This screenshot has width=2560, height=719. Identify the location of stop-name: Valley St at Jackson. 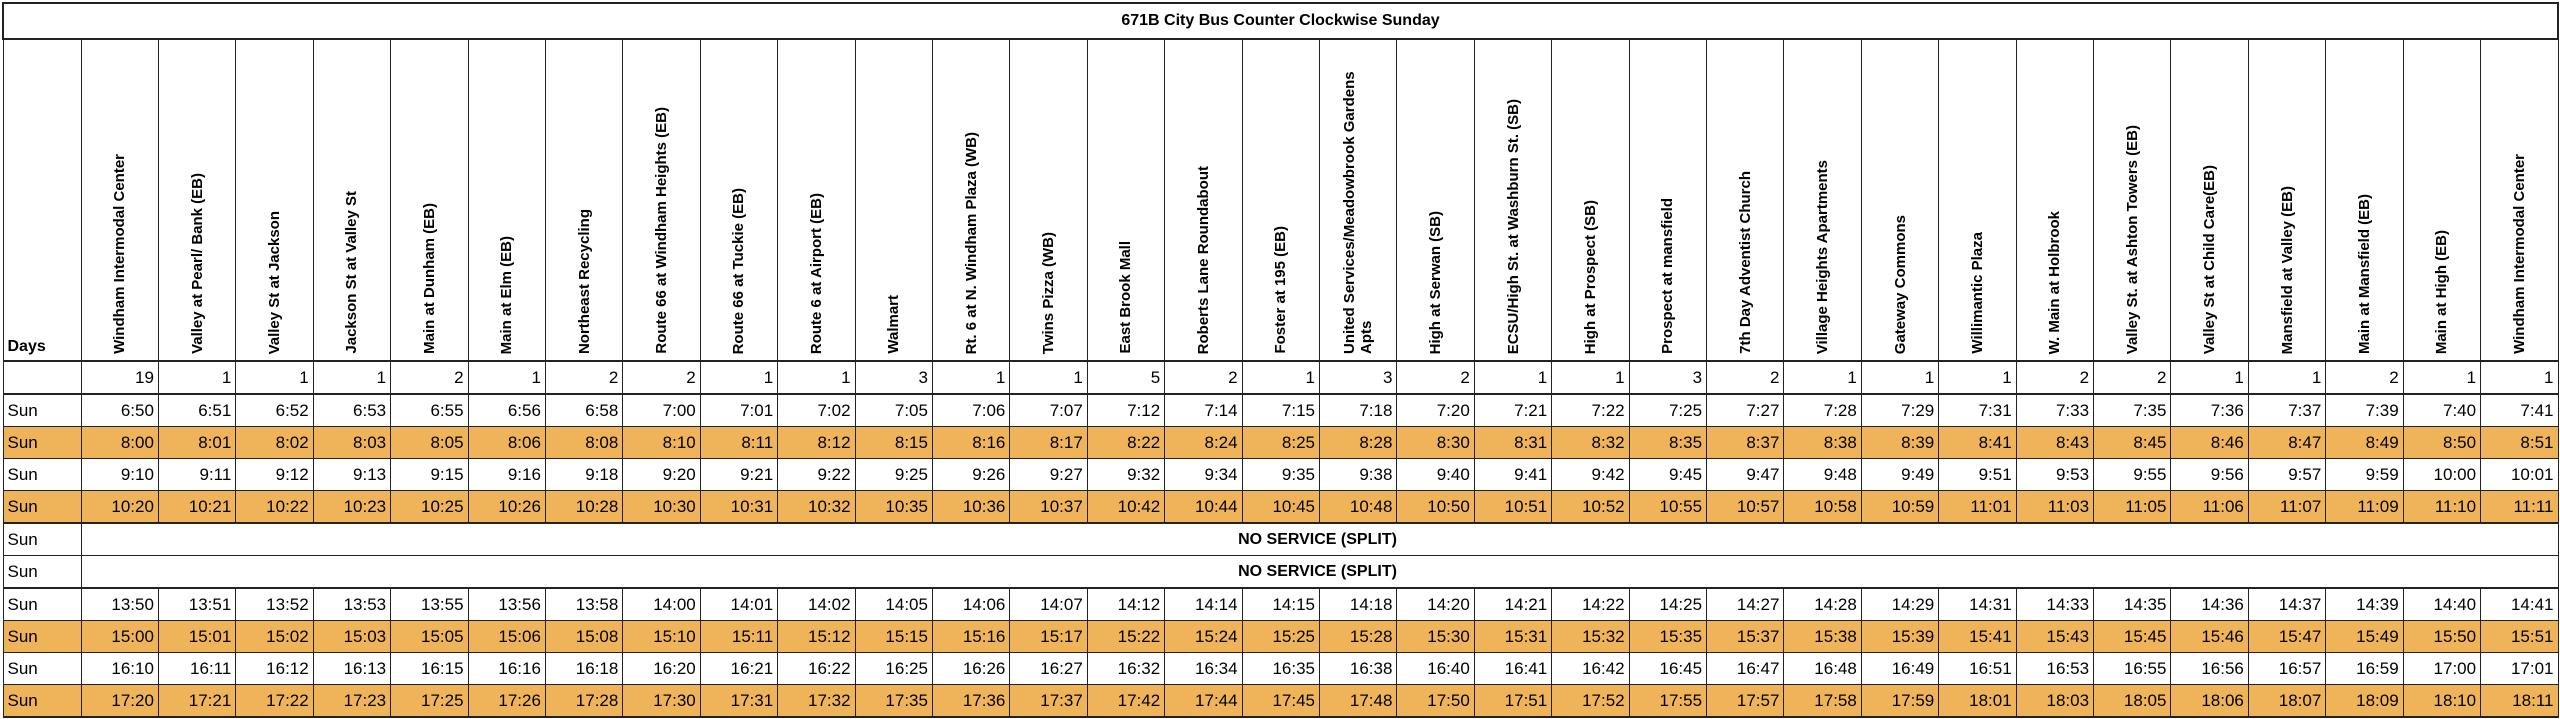
(275, 282).